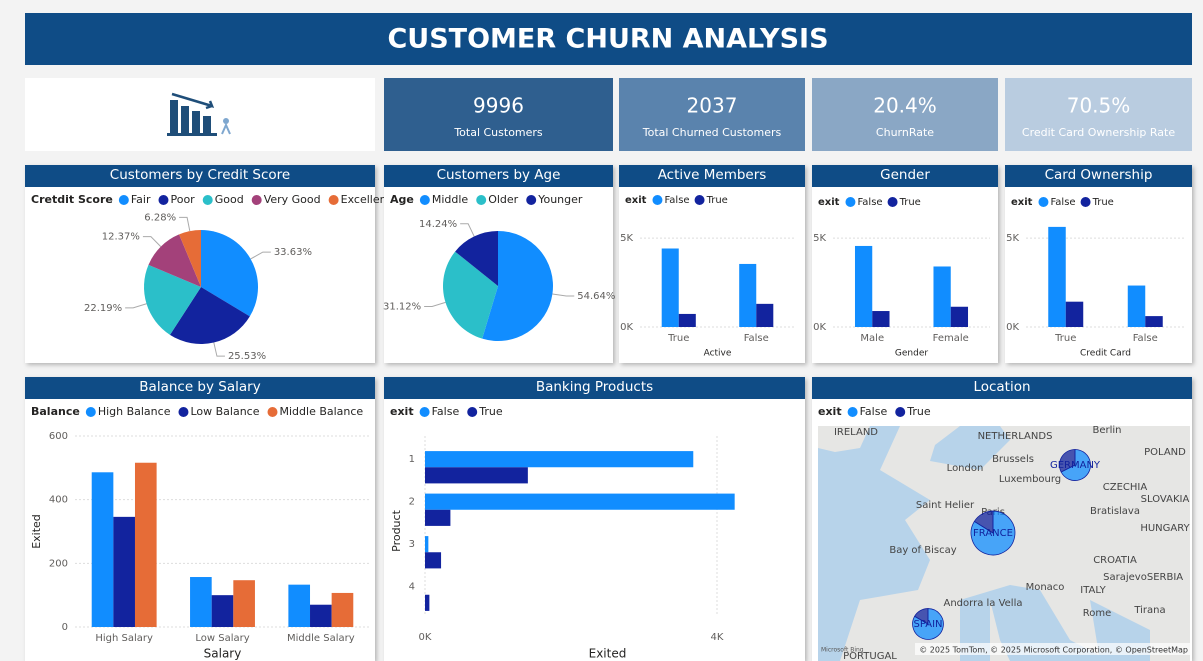 This screenshot has height=661, width=1203. I want to click on legend-label: Very Good, so click(292, 199).